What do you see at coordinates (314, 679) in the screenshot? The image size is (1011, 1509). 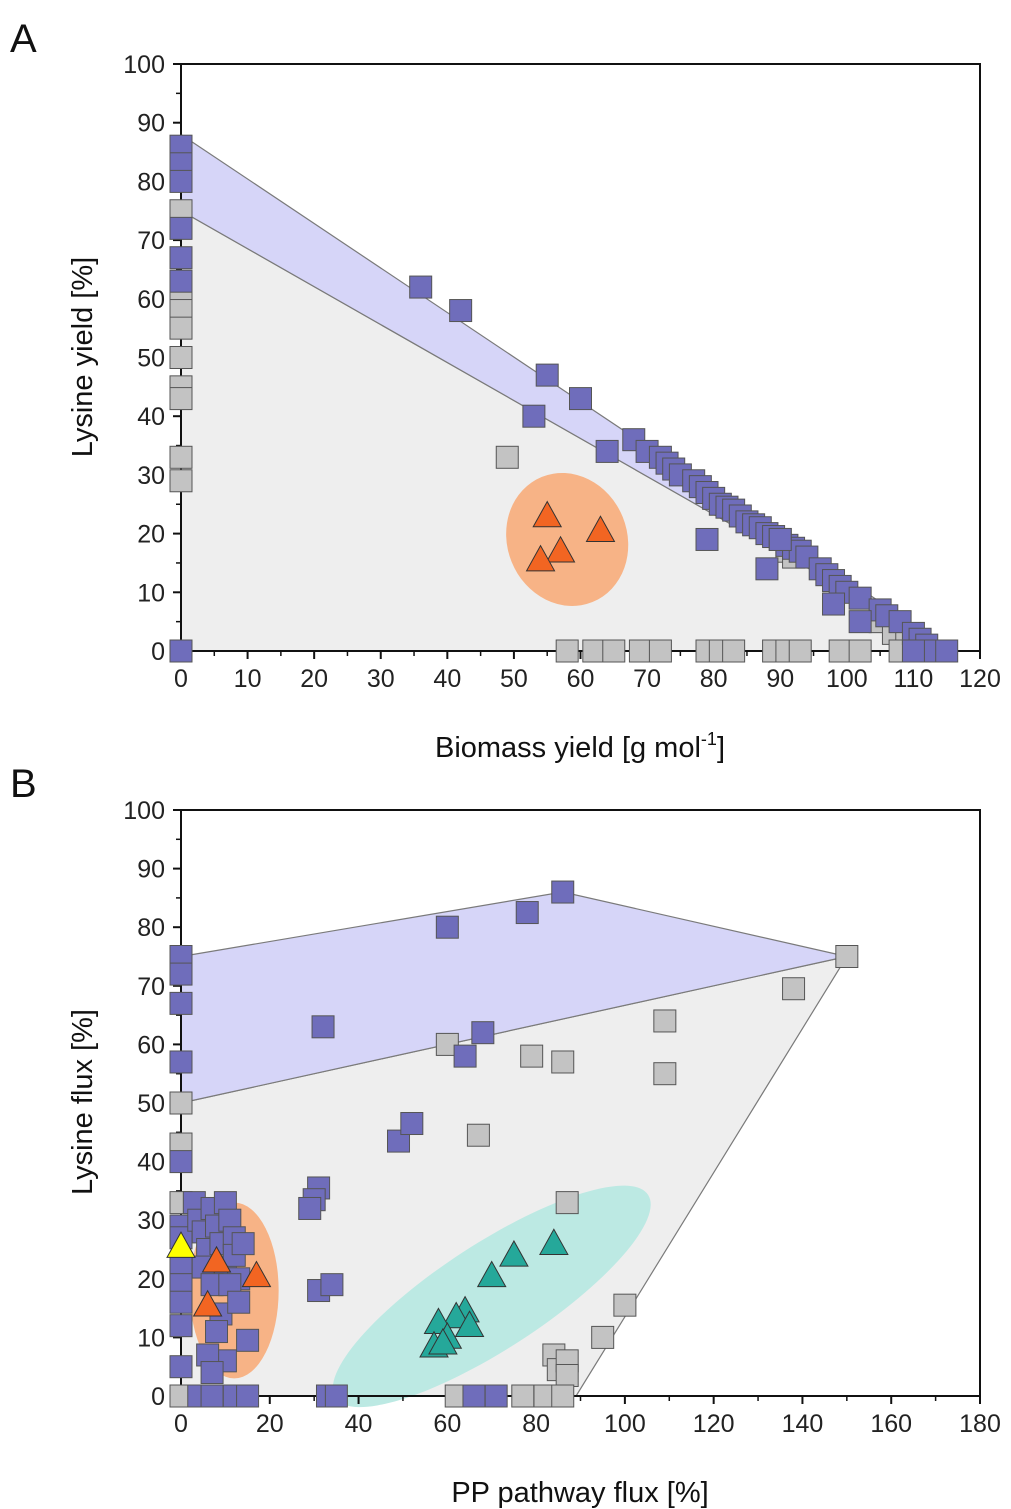 I see `panel-a-x-tick-label: 20` at bounding box center [314, 679].